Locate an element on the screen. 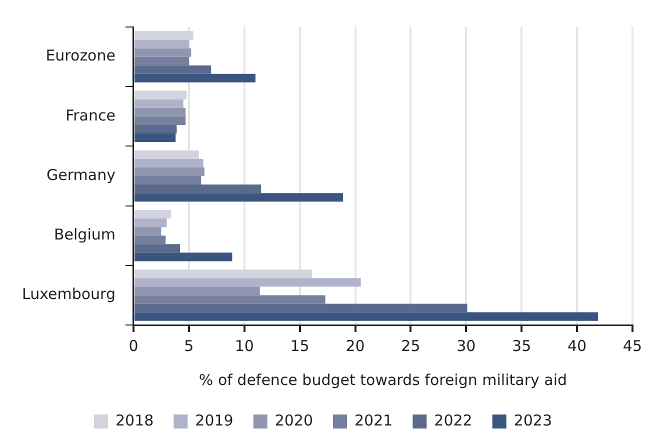 Image resolution: width=656 pixels, height=447 pixels. x-tick-label: 40 is located at coordinates (577, 345).